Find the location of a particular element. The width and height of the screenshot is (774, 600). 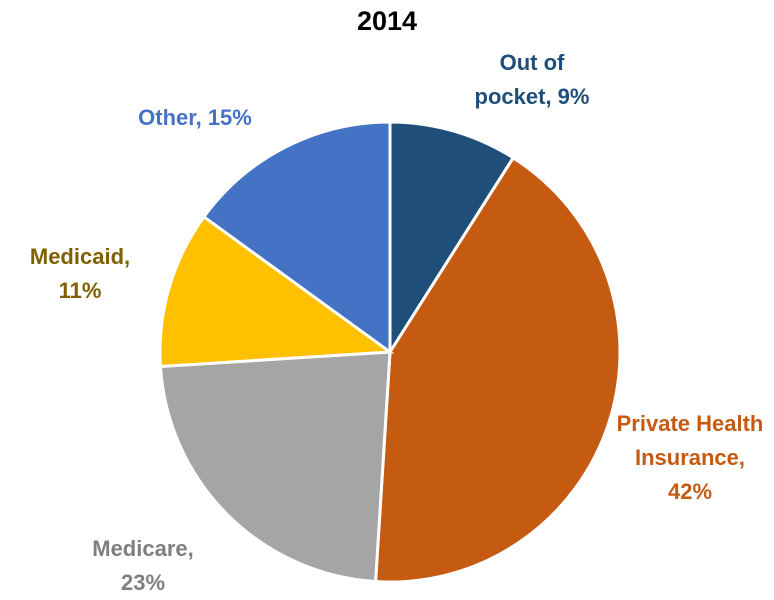

data-label: Other, 15% is located at coordinates (195, 117).